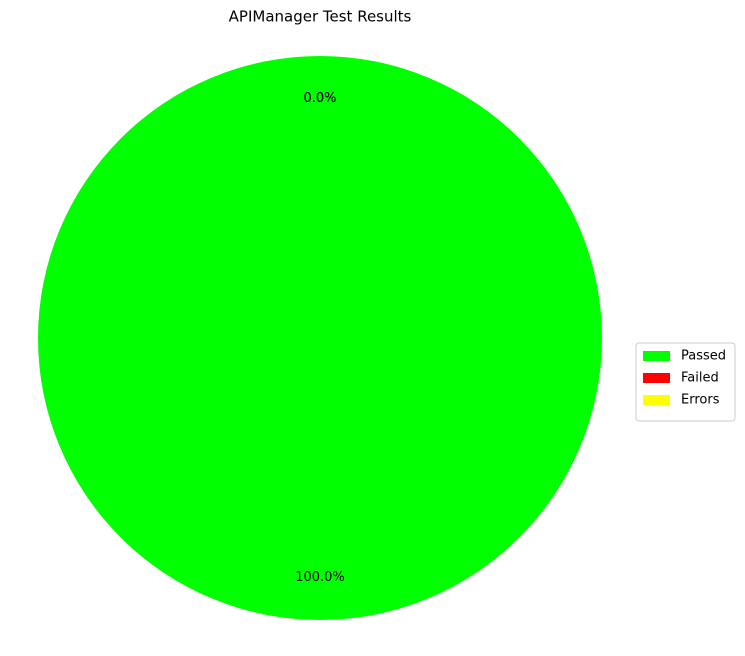  What do you see at coordinates (700, 400) in the screenshot?
I see `legend-label: Errors` at bounding box center [700, 400].